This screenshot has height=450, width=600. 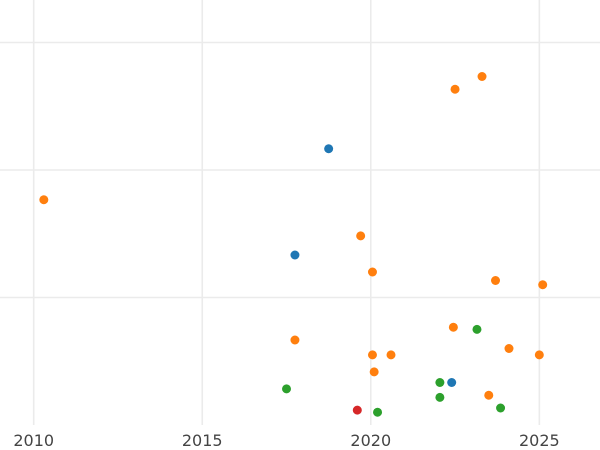 I want to click on data-point-red, so click(x=357, y=410).